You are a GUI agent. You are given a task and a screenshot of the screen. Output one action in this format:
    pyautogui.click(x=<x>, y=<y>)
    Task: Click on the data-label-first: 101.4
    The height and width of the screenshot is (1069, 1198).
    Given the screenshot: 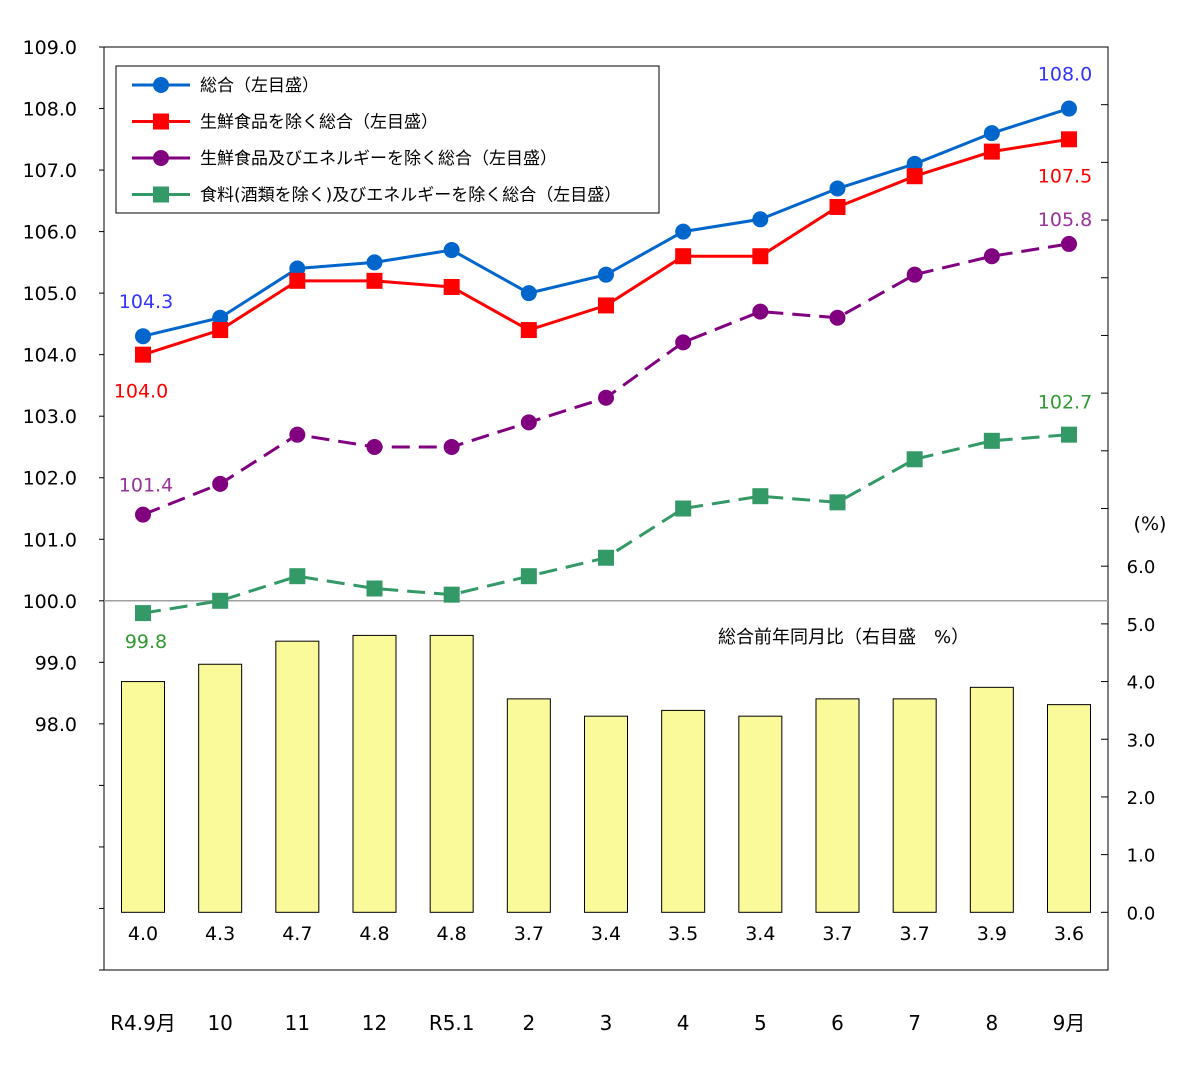 What is the action you would take?
    pyautogui.click(x=146, y=486)
    